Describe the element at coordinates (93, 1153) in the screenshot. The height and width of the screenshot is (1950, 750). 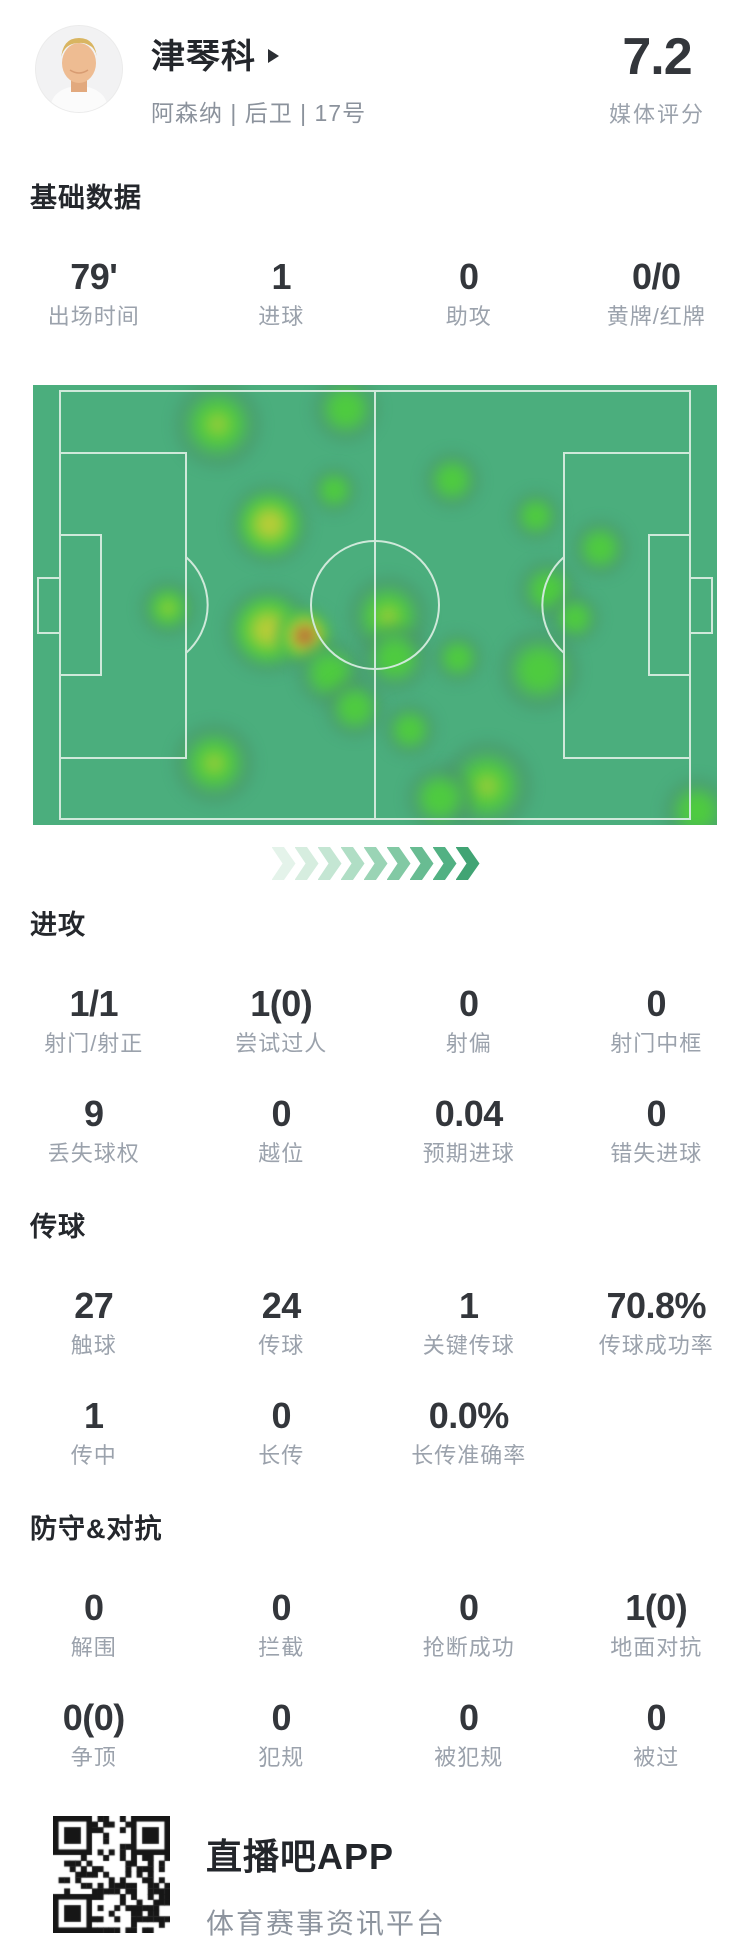
I see `stat-label: 丢失球权` at that location.